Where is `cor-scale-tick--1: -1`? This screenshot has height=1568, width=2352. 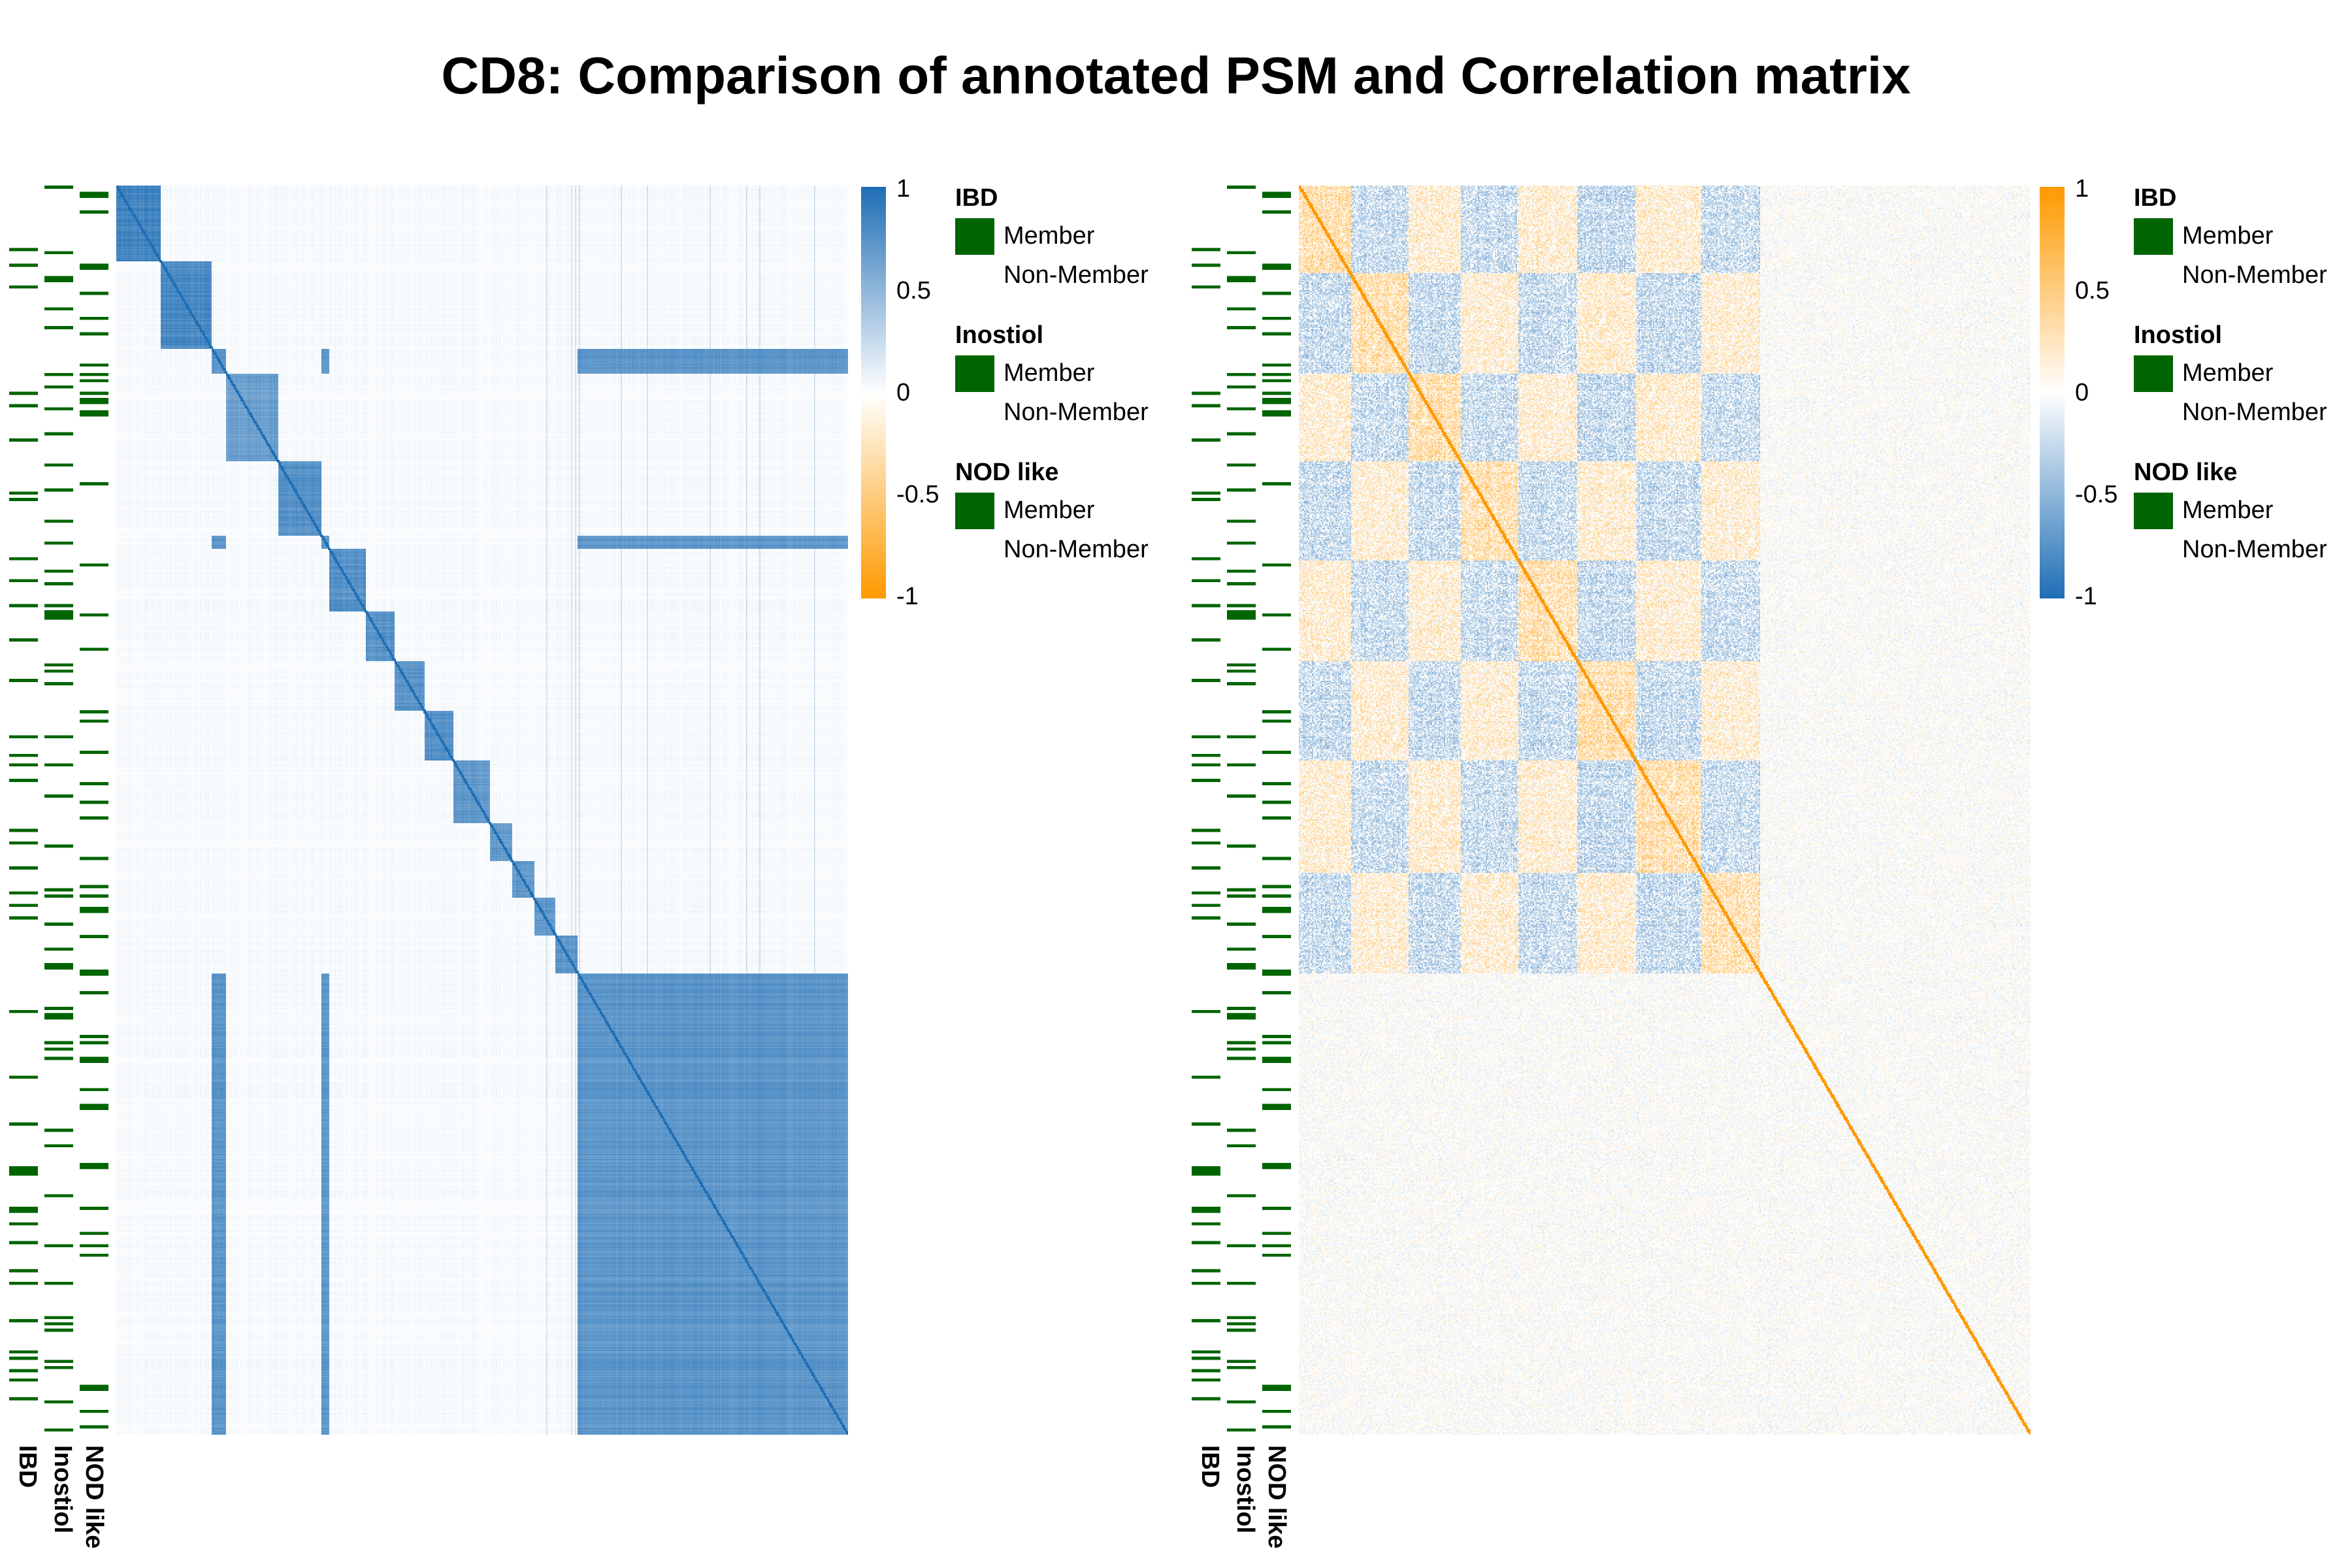
cor-scale-tick--1: -1 is located at coordinates (2086, 596).